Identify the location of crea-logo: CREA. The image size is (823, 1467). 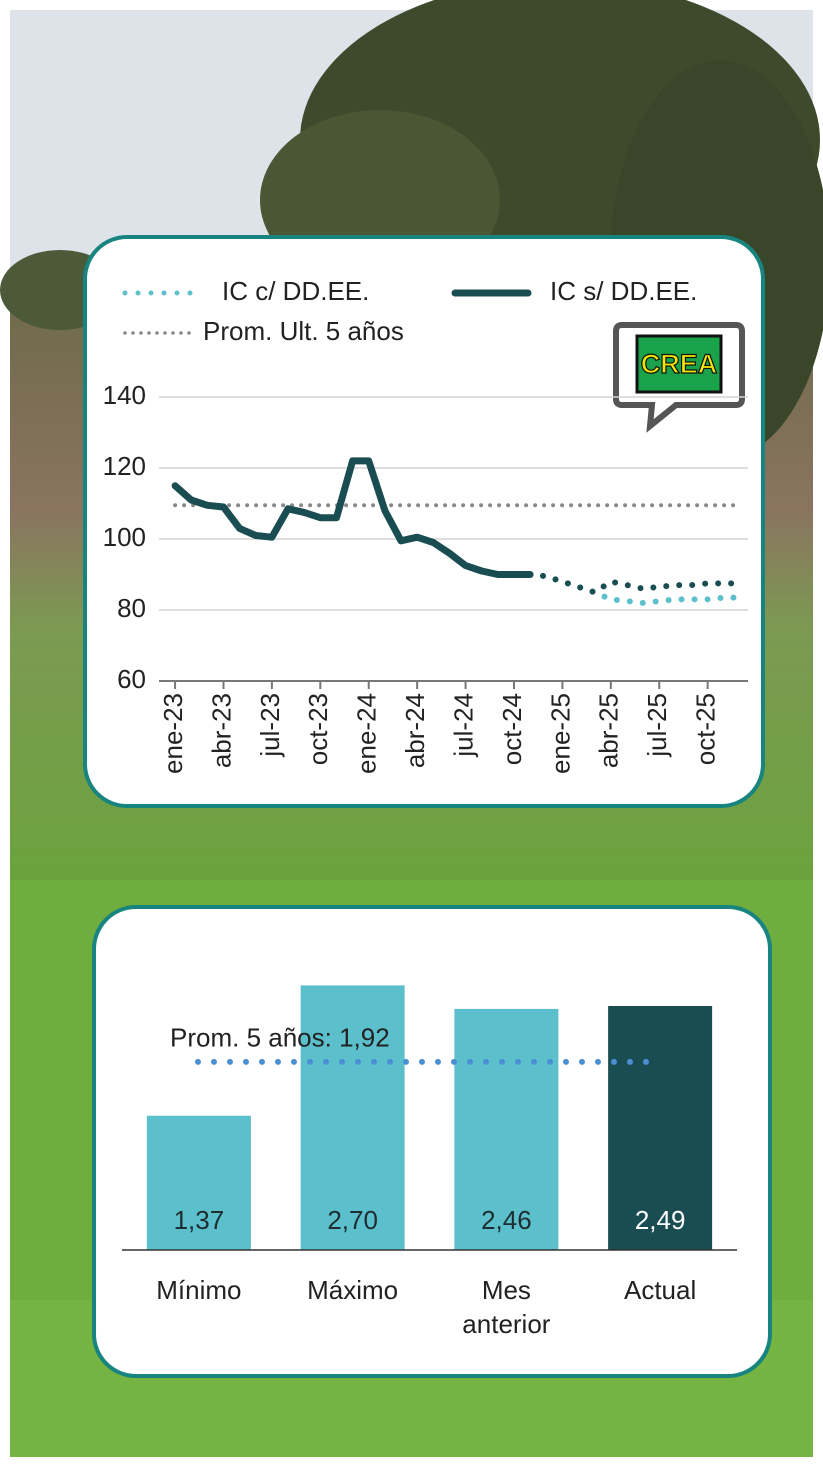
(679, 377).